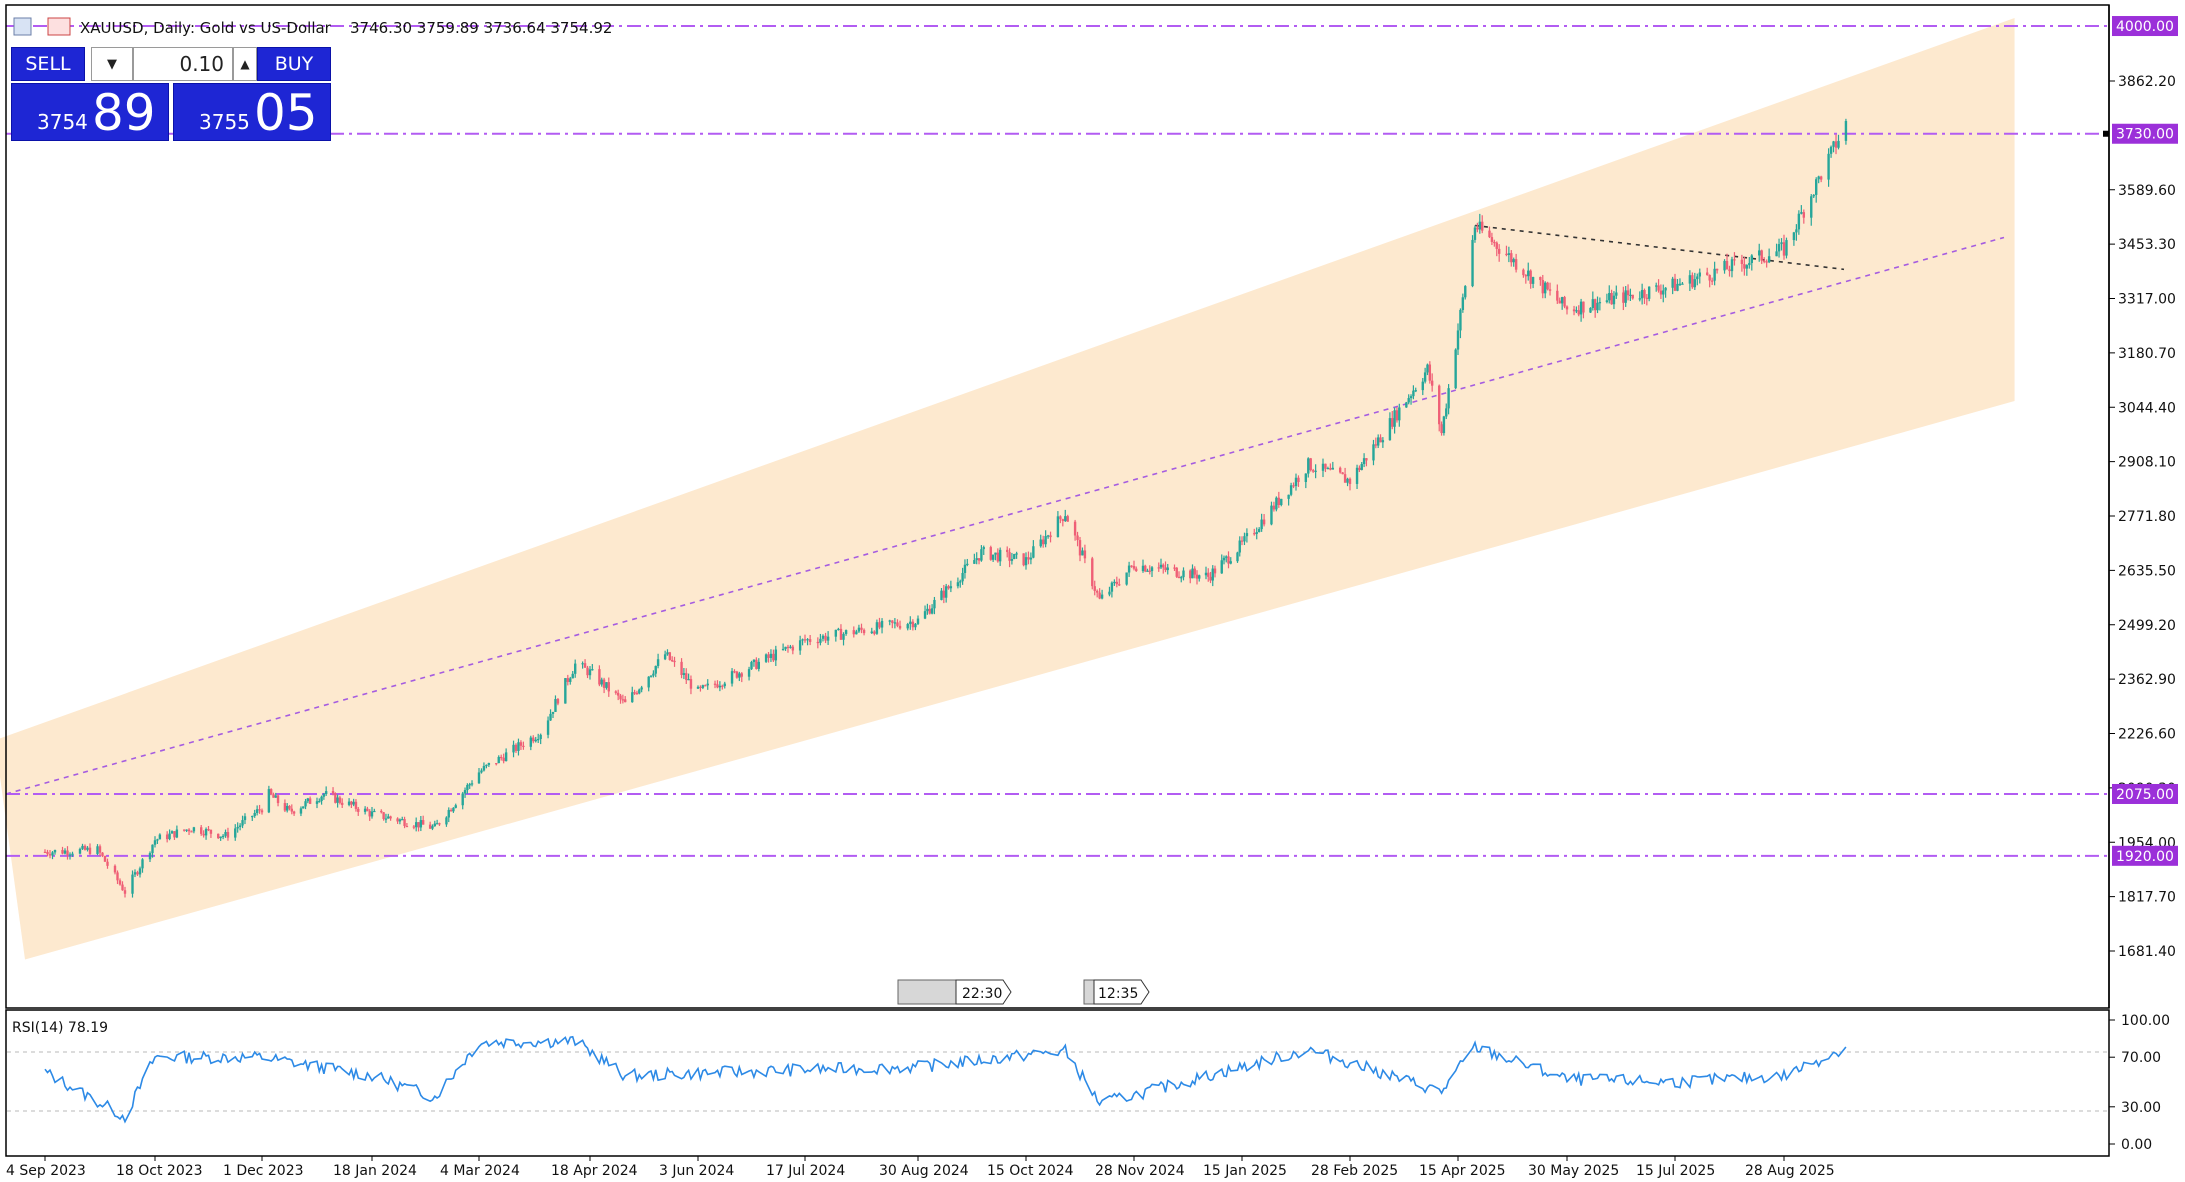  What do you see at coordinates (48, 64) in the screenshot?
I see `sell-button: SELL` at bounding box center [48, 64].